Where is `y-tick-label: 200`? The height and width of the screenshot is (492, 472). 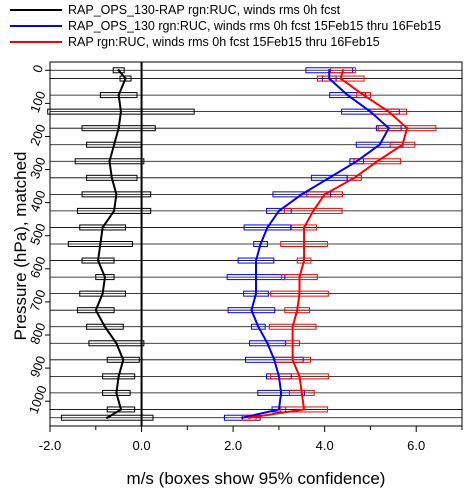 y-tick-label: 200 is located at coordinates (38, 135).